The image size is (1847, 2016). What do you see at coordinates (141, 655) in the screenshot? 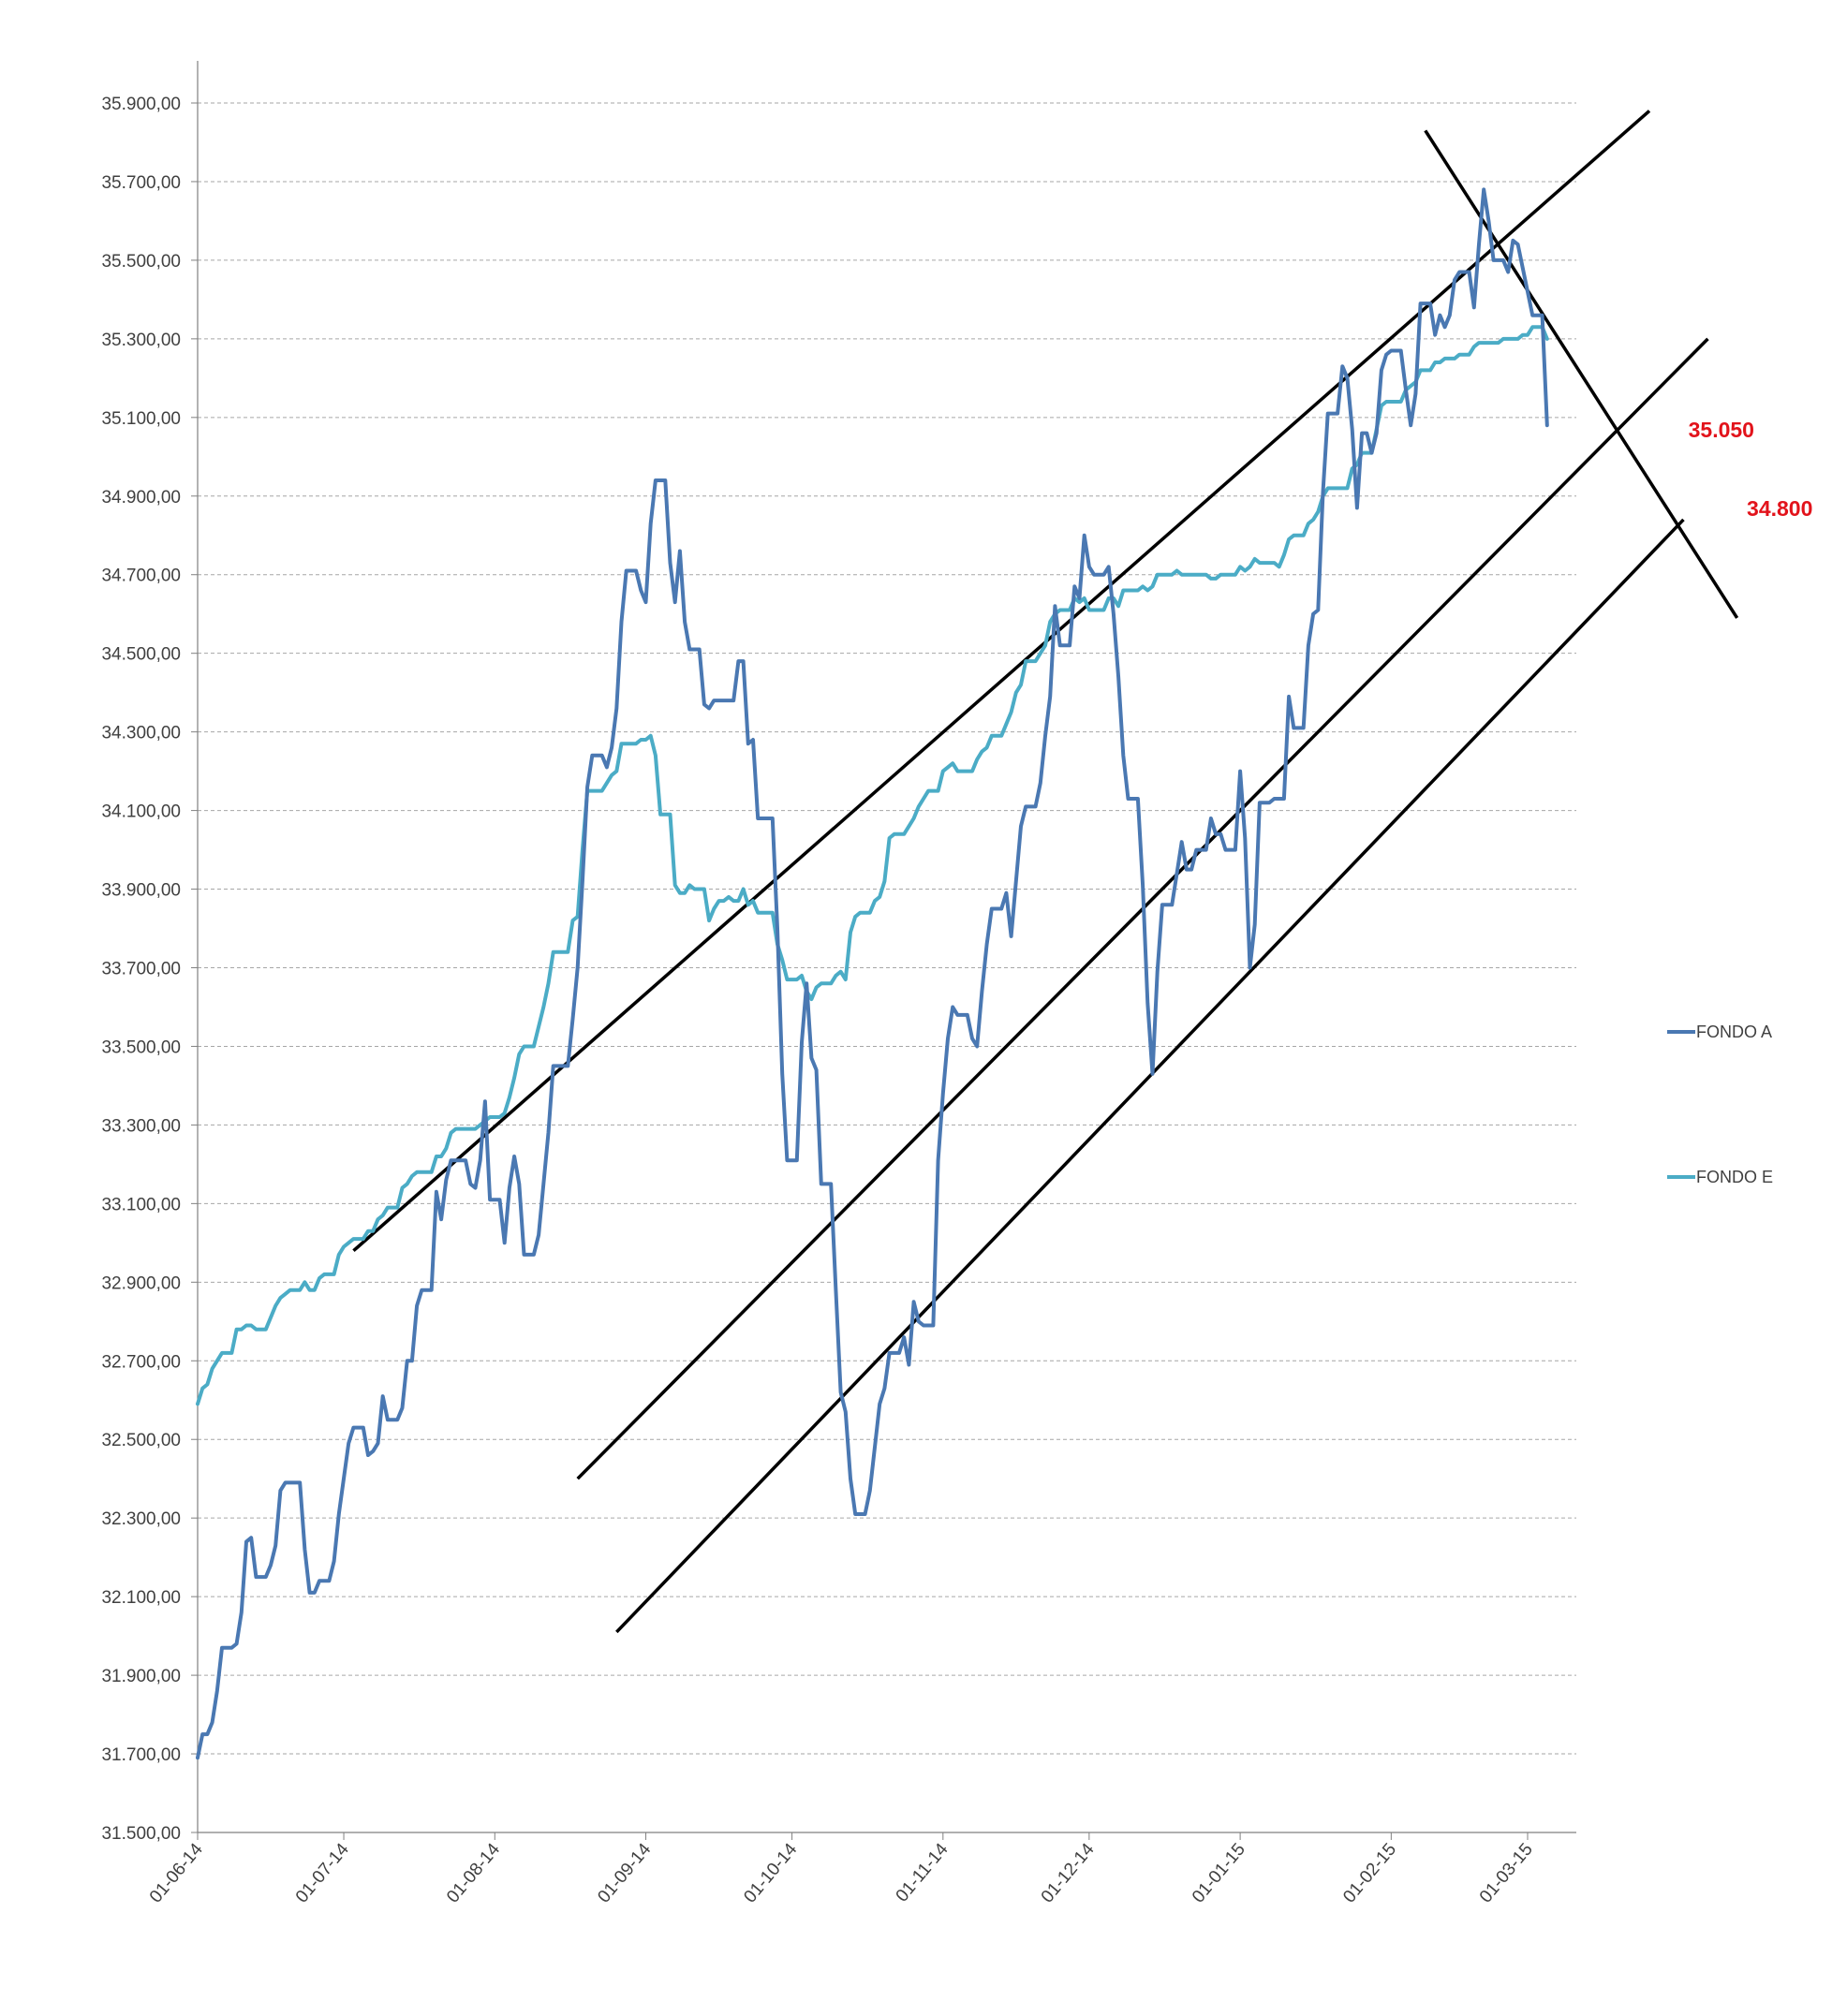
I see `y-tick-label: 34.500,00` at bounding box center [141, 655].